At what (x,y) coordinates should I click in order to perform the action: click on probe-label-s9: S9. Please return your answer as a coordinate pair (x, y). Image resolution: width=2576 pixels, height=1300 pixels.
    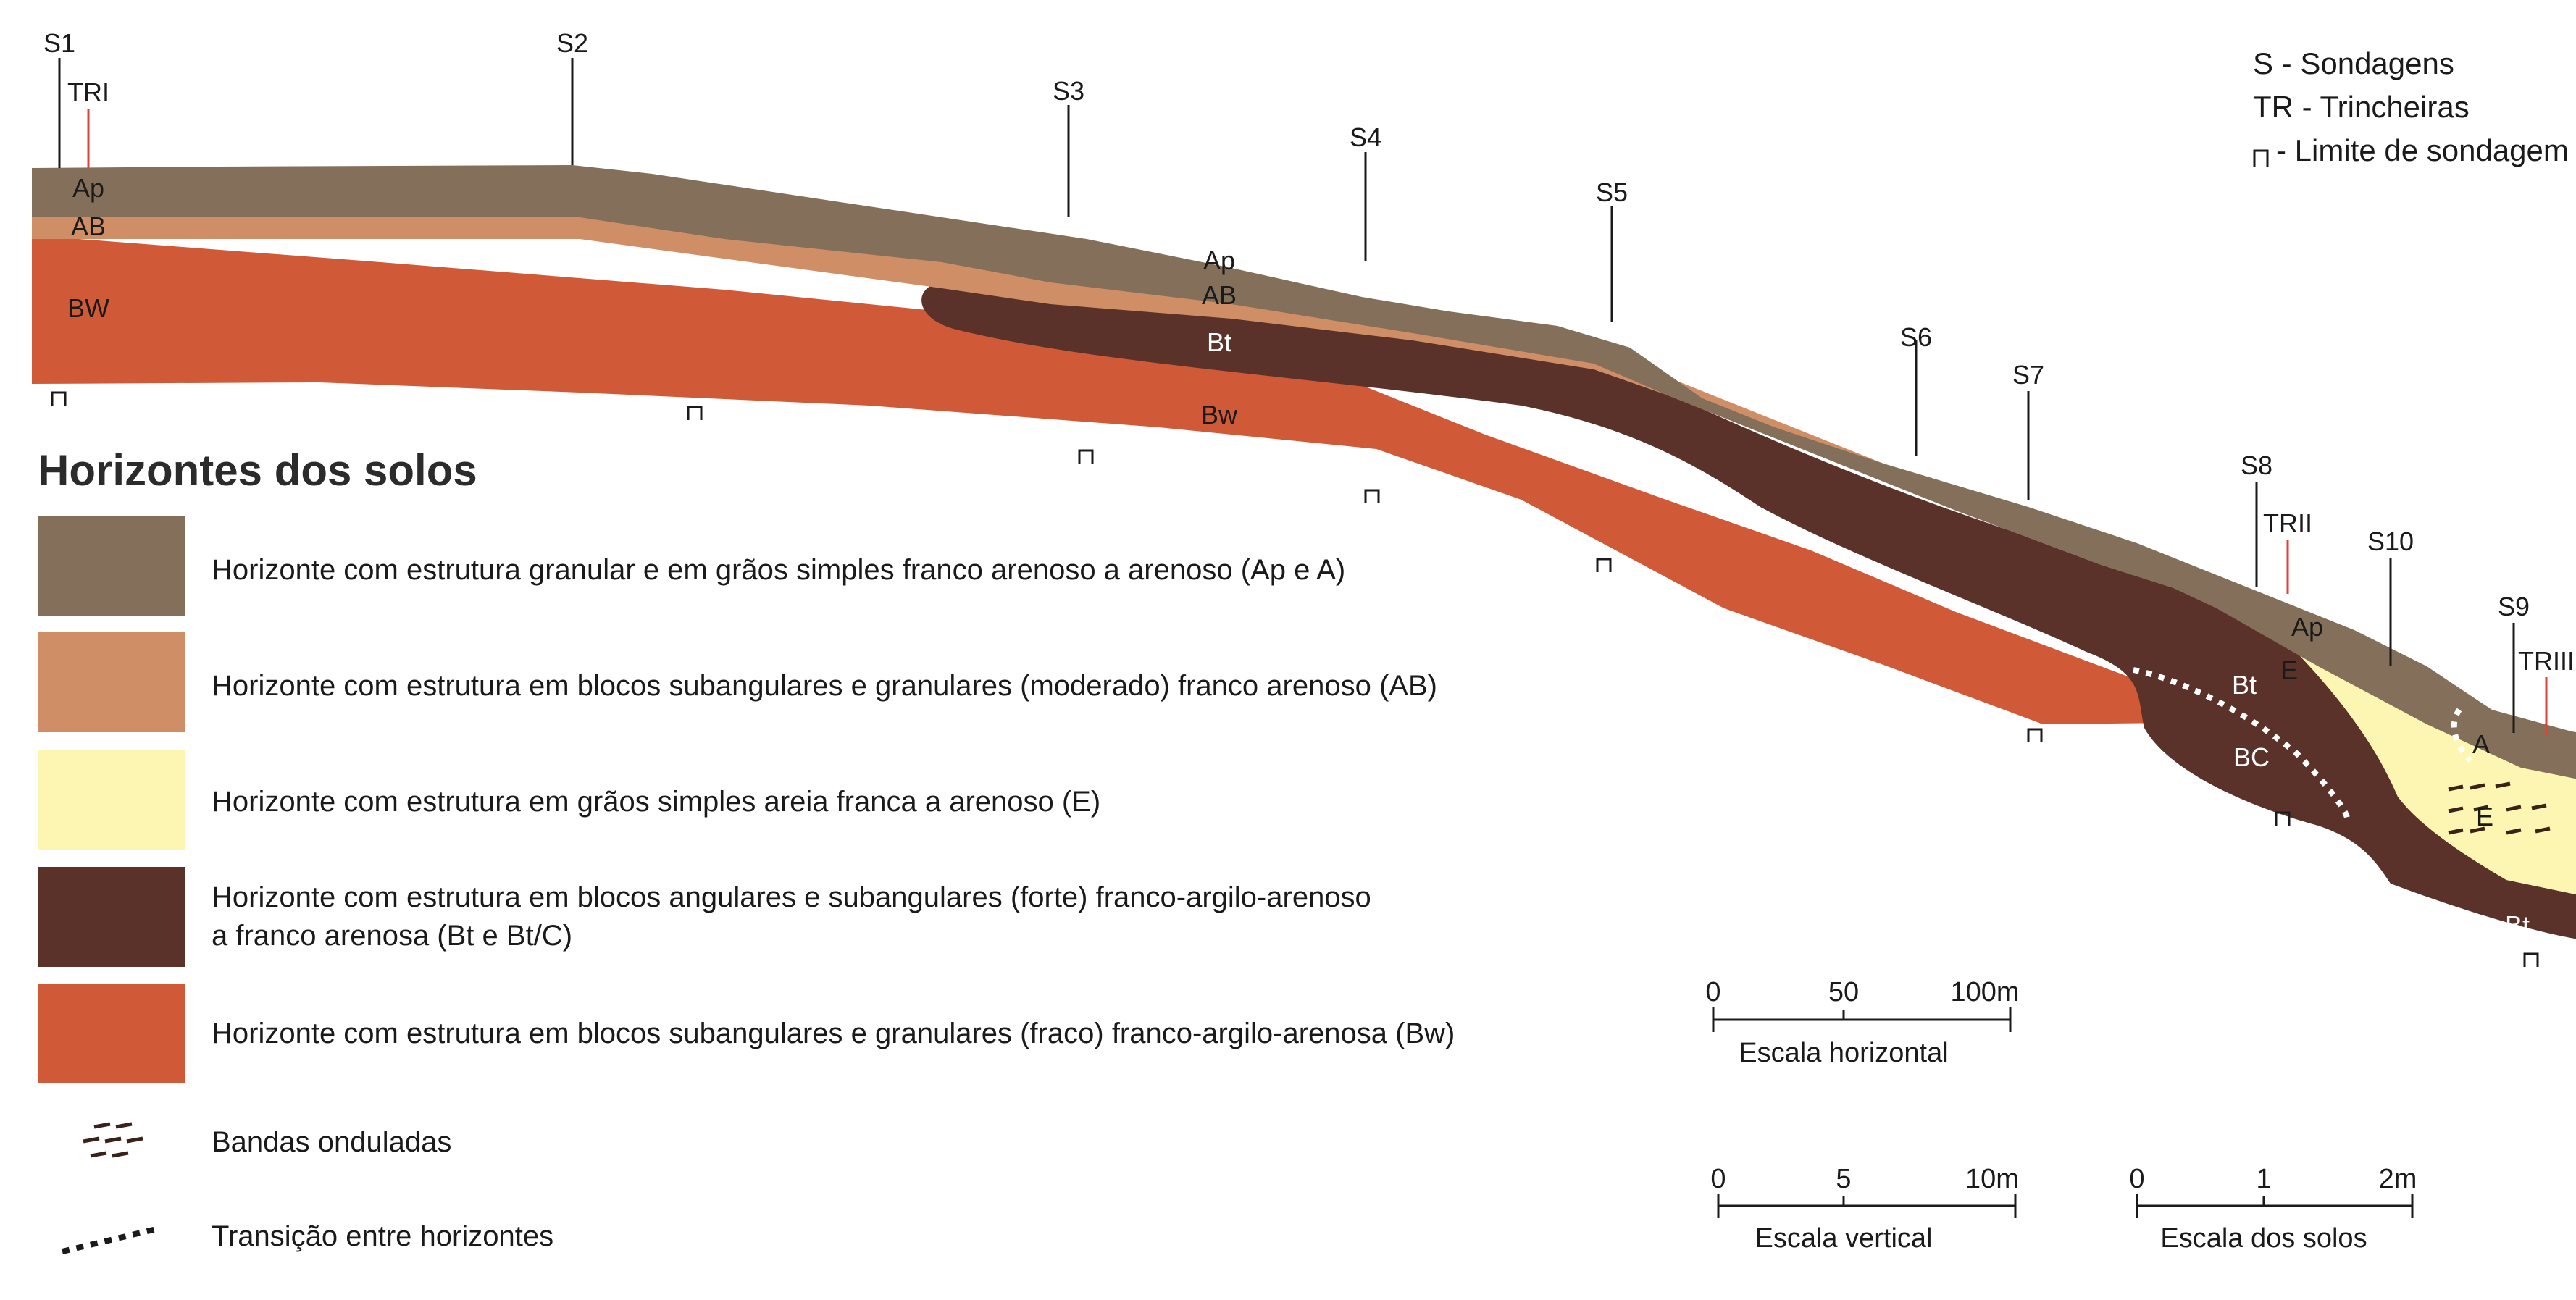
    Looking at the image, I should click on (2514, 606).